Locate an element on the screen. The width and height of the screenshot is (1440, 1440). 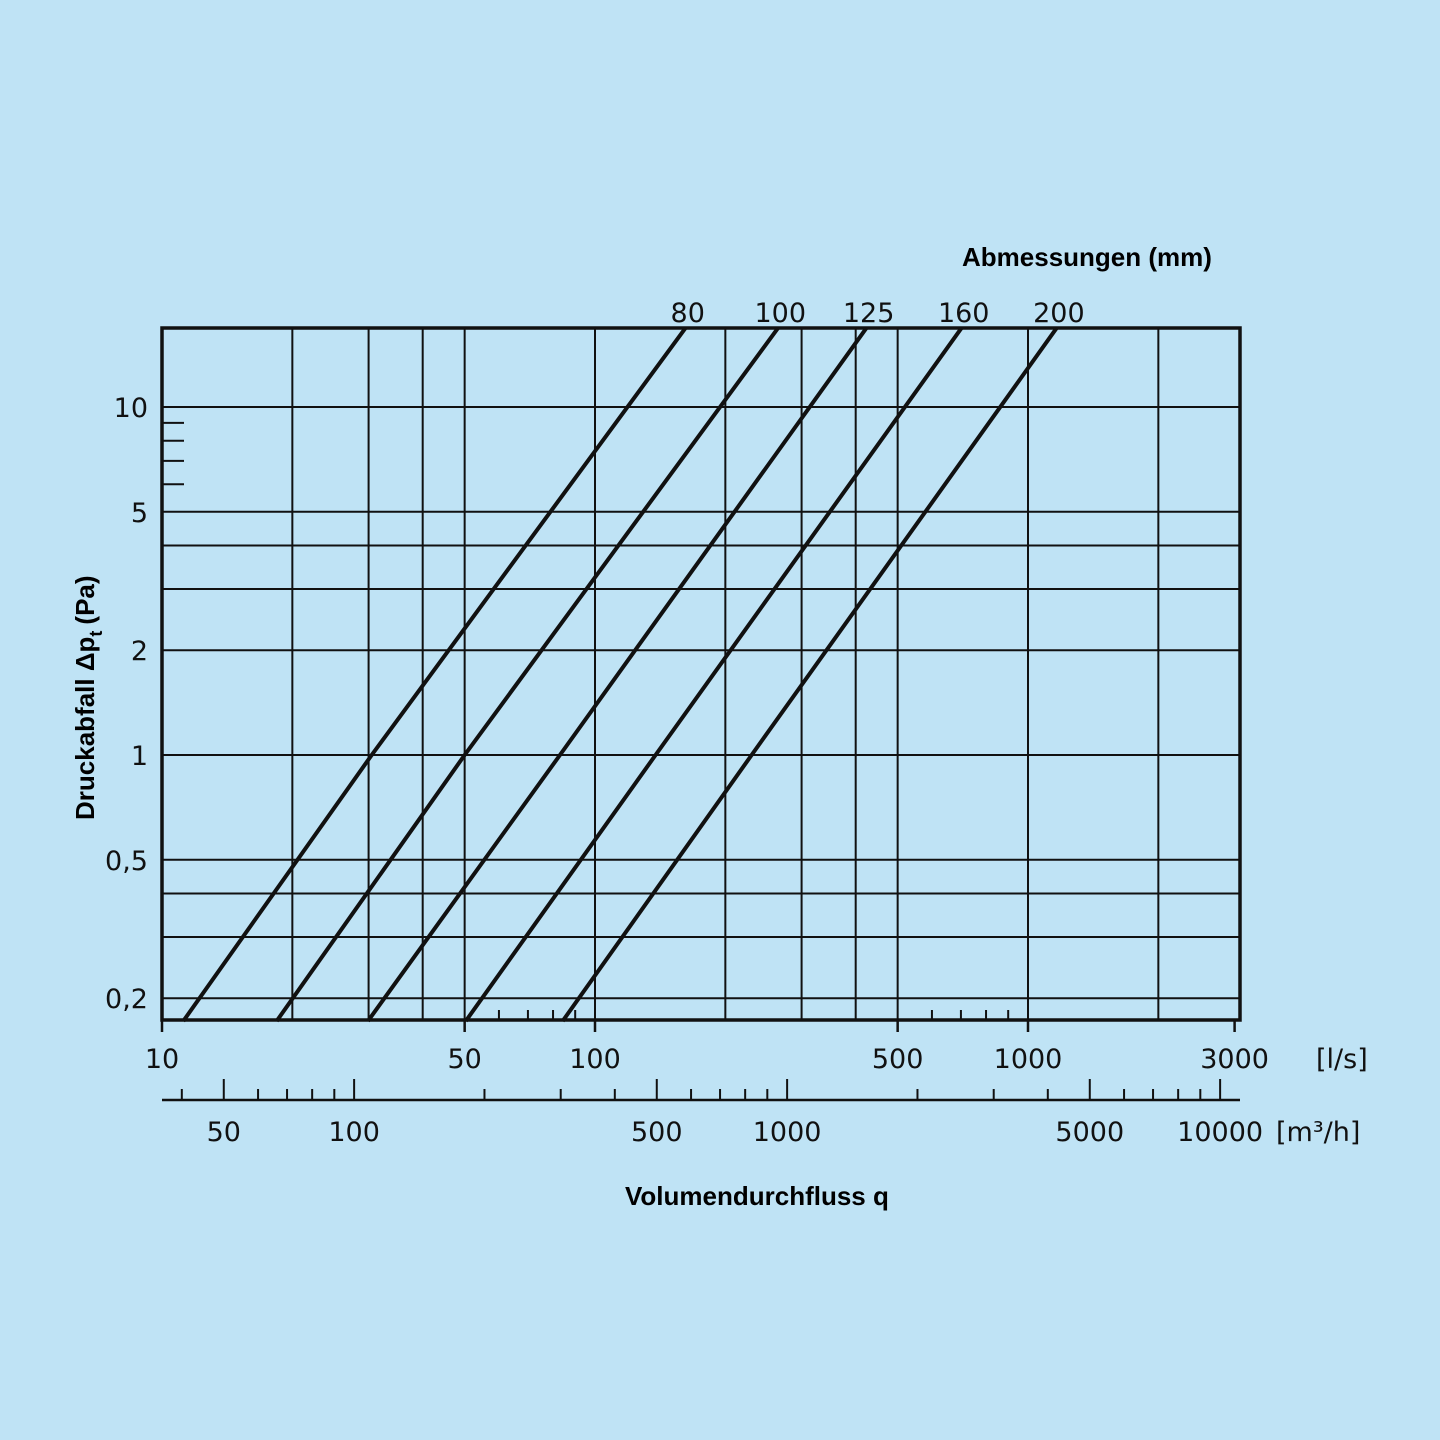
x-axis-title-text: Volumendurchfluss q is located at coordinates (757, 1196).